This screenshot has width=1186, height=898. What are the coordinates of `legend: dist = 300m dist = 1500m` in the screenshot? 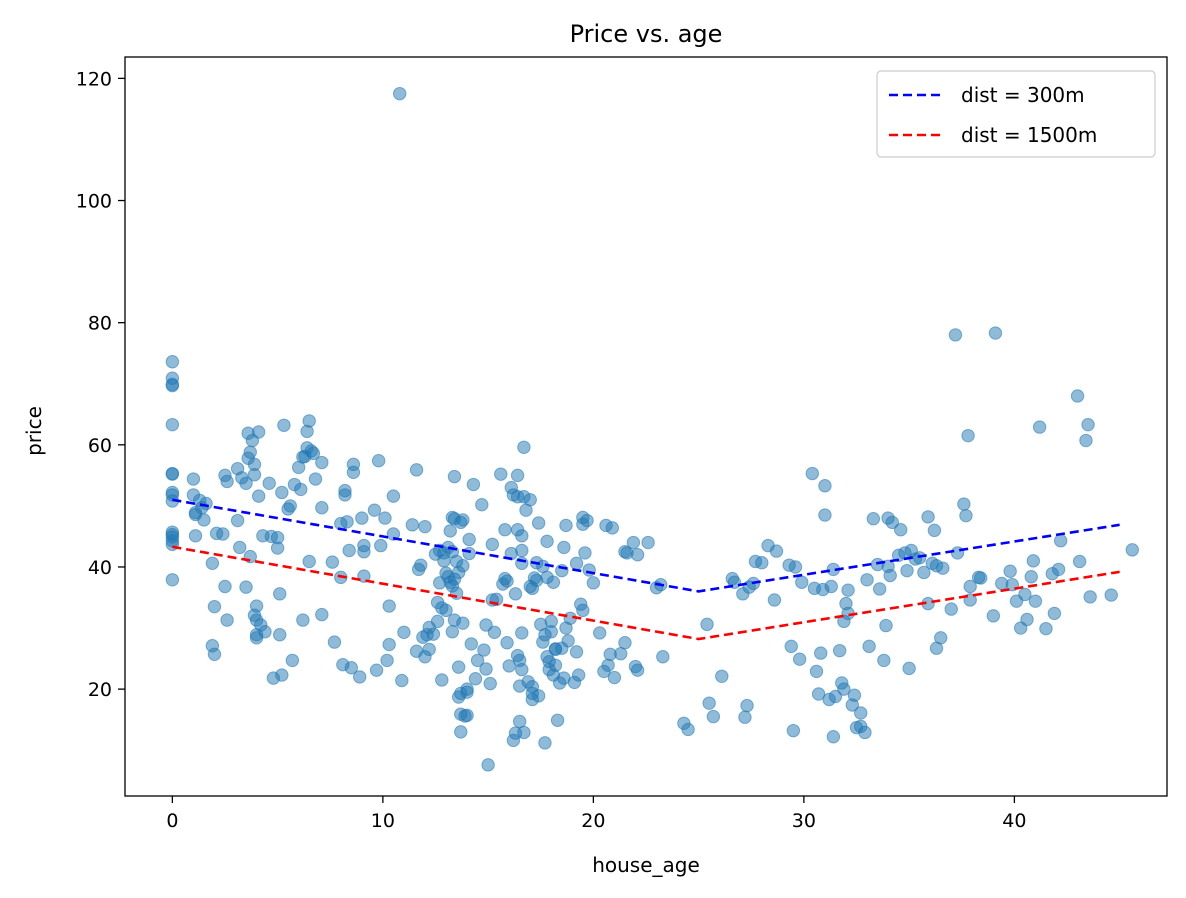 It's located at (1016, 114).